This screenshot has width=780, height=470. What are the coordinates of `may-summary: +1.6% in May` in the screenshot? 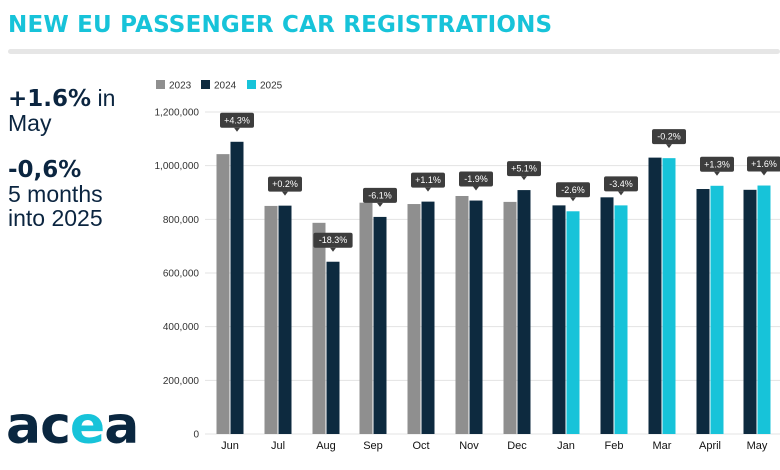 It's located at (61, 110).